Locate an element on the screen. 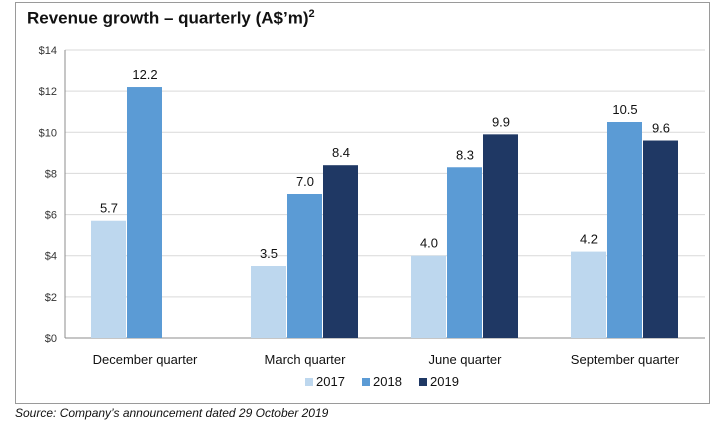 The width and height of the screenshot is (727, 432). x-category-label: March quarter is located at coordinates (306, 359).